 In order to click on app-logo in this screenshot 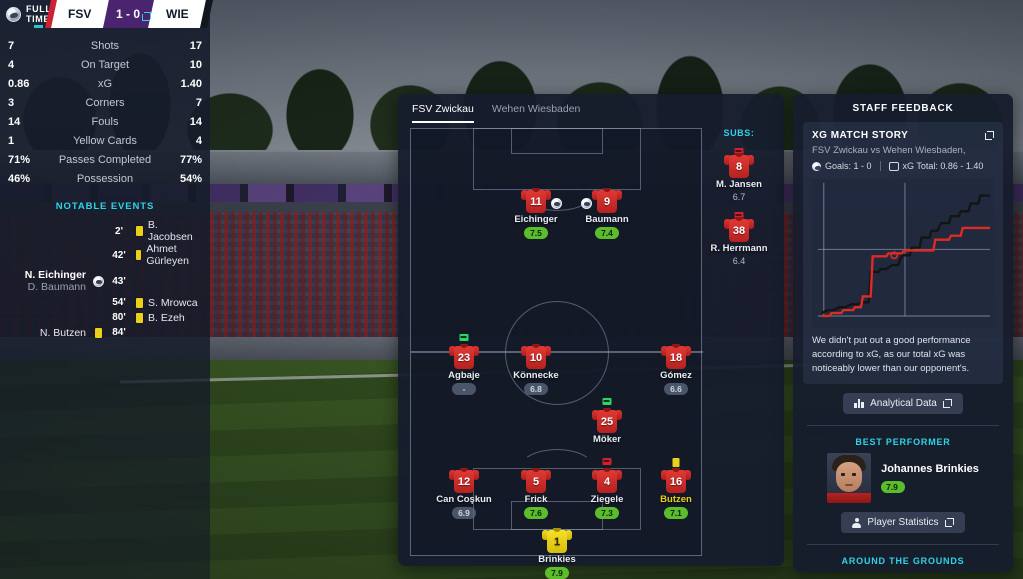, I will do `click(13, 14)`.